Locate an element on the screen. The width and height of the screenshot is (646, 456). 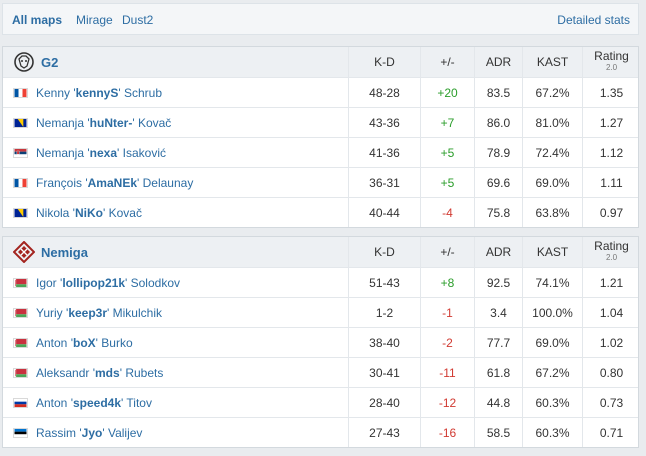
team-name: G2 is located at coordinates (50, 62).